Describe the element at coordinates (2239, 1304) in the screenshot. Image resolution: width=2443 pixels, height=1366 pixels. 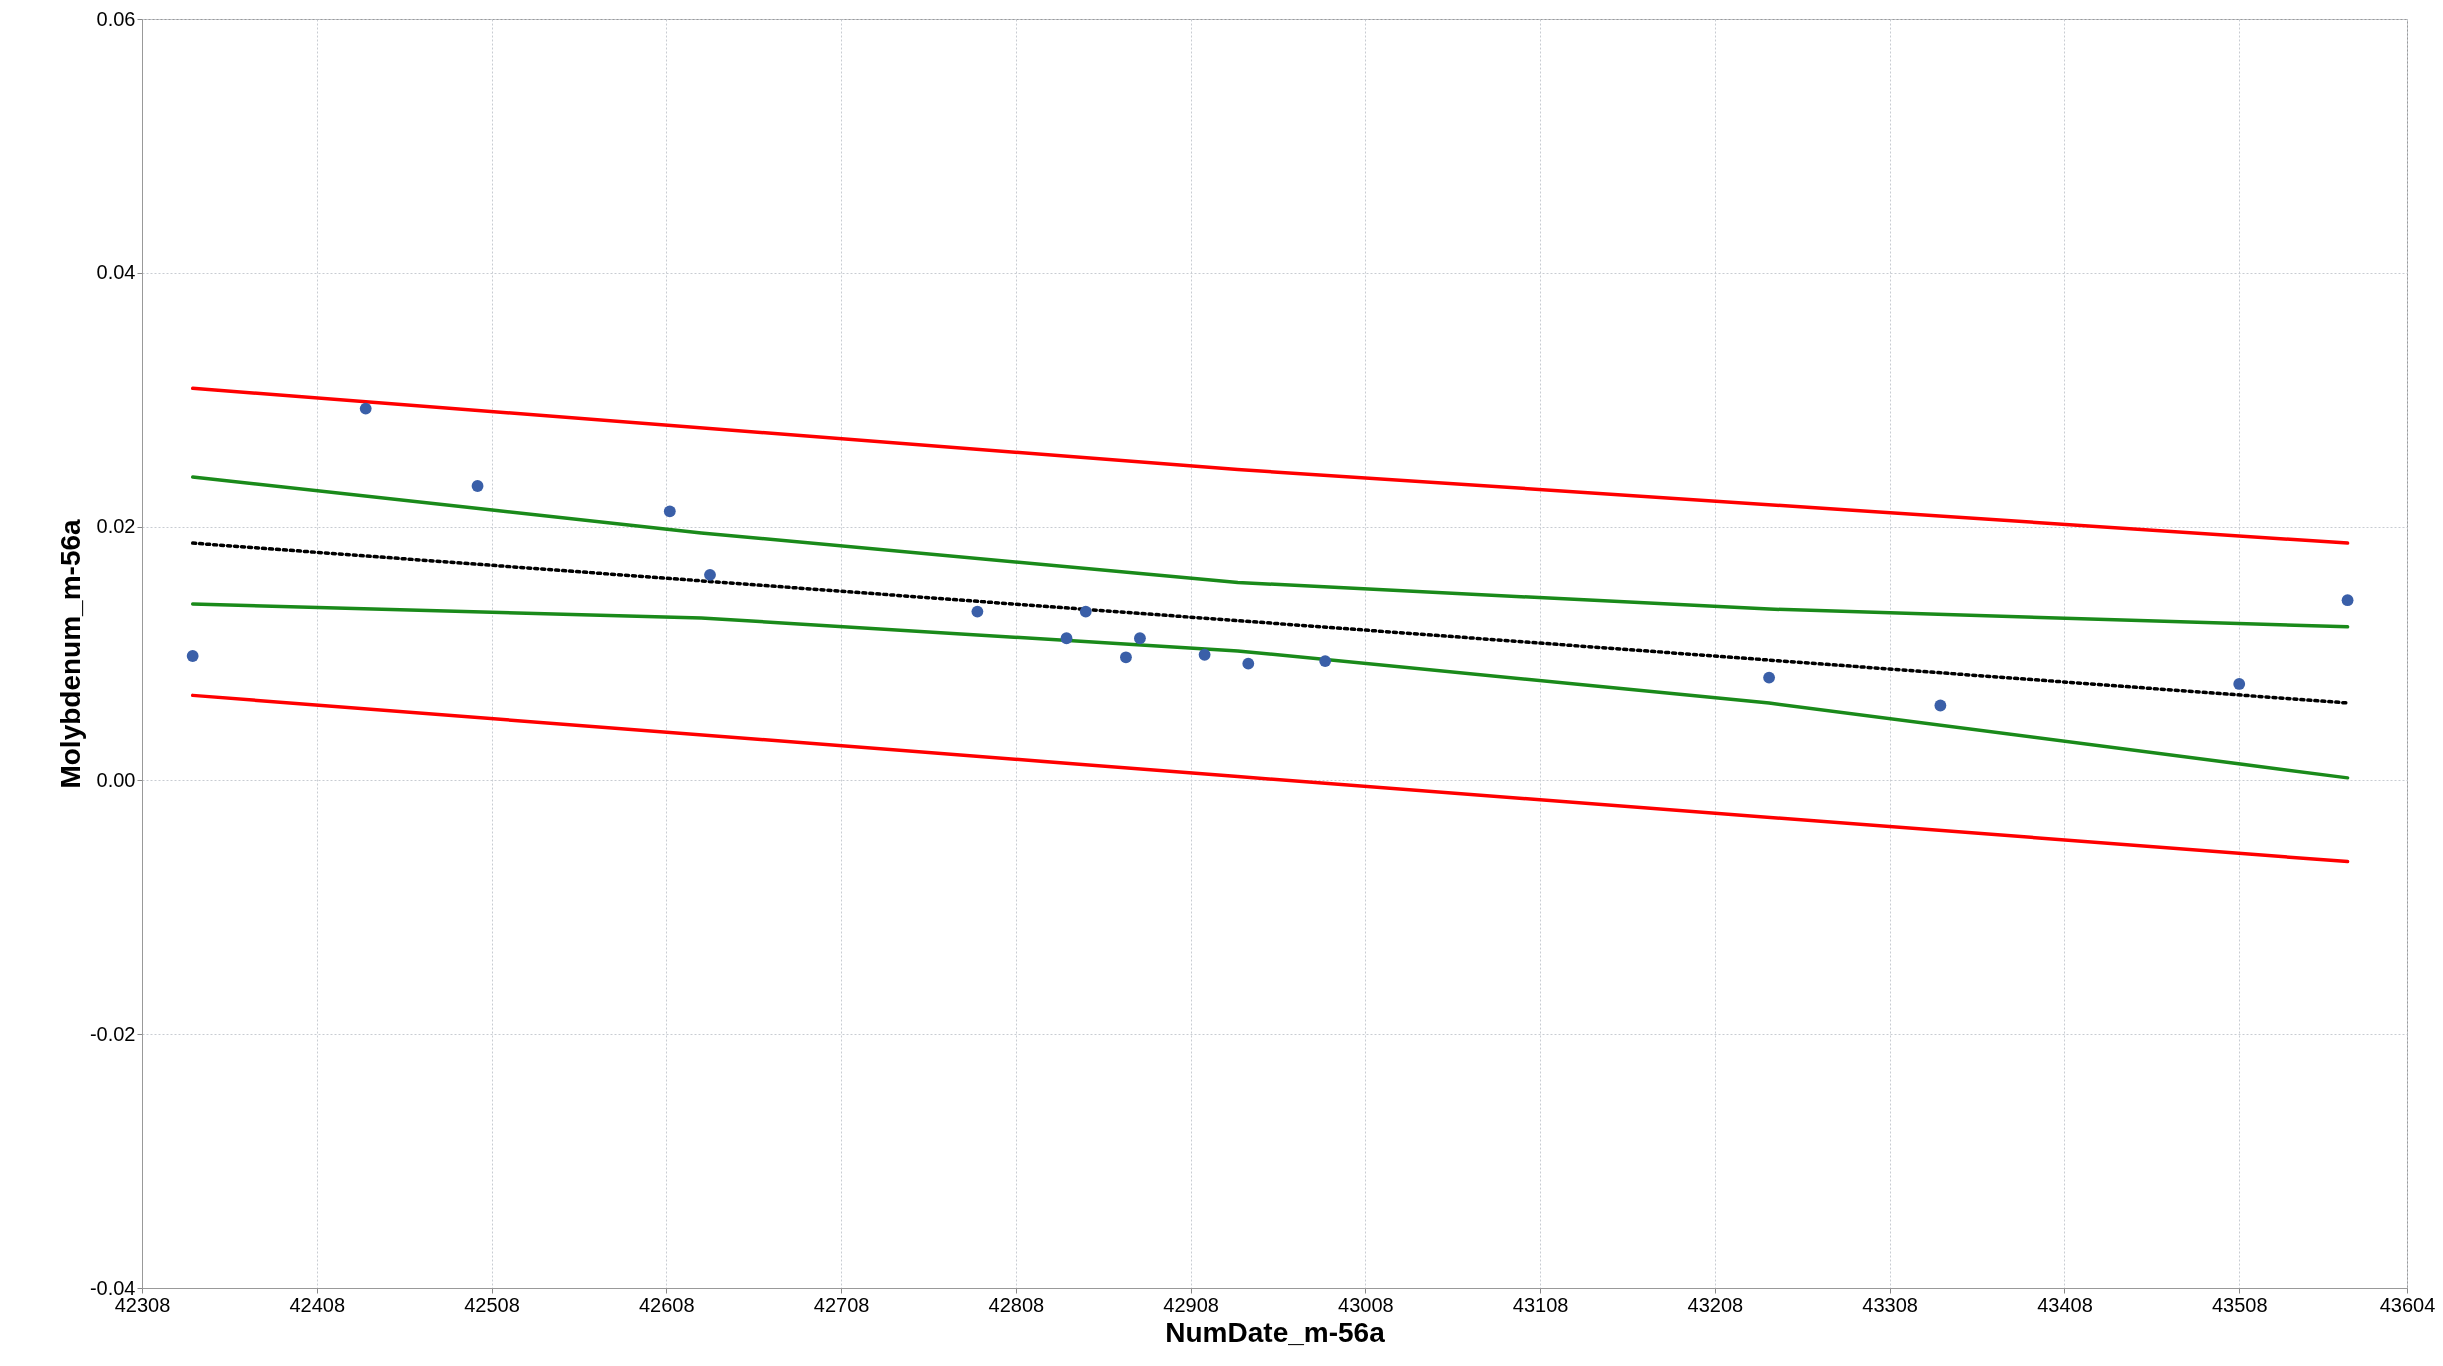
I see `x-tick-label: 43508` at that location.